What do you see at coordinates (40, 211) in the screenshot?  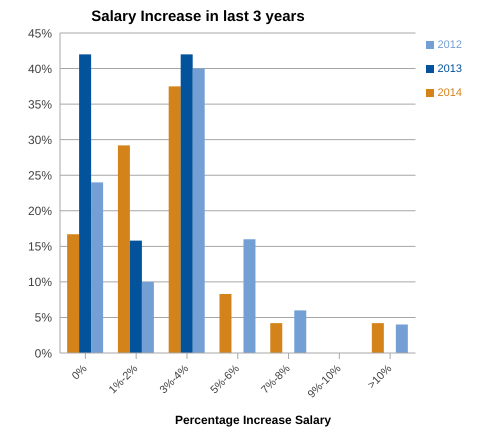 I see `y-tick-label: 20%` at bounding box center [40, 211].